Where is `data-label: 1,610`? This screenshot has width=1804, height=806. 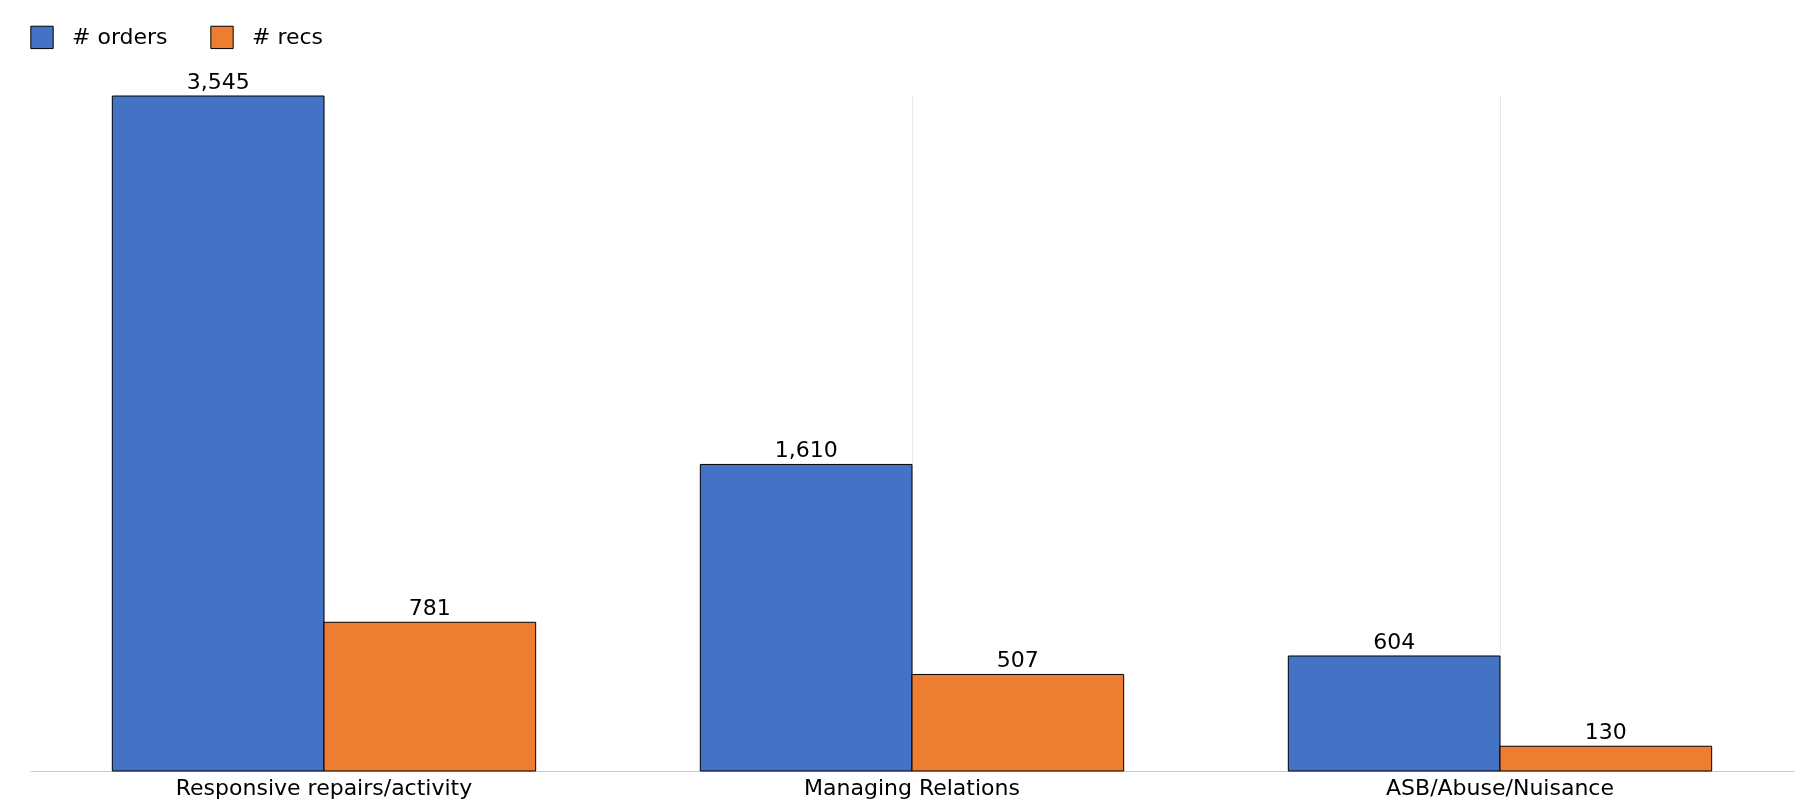
data-label: 1,610 is located at coordinates (806, 450).